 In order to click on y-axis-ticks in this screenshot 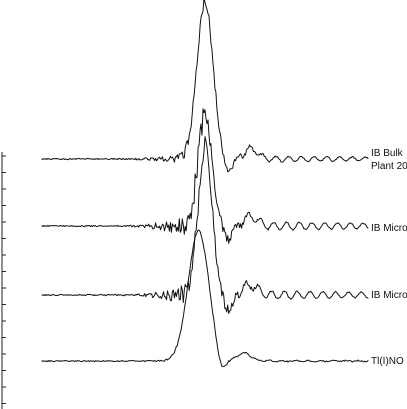, I will do `click(4, 279)`.